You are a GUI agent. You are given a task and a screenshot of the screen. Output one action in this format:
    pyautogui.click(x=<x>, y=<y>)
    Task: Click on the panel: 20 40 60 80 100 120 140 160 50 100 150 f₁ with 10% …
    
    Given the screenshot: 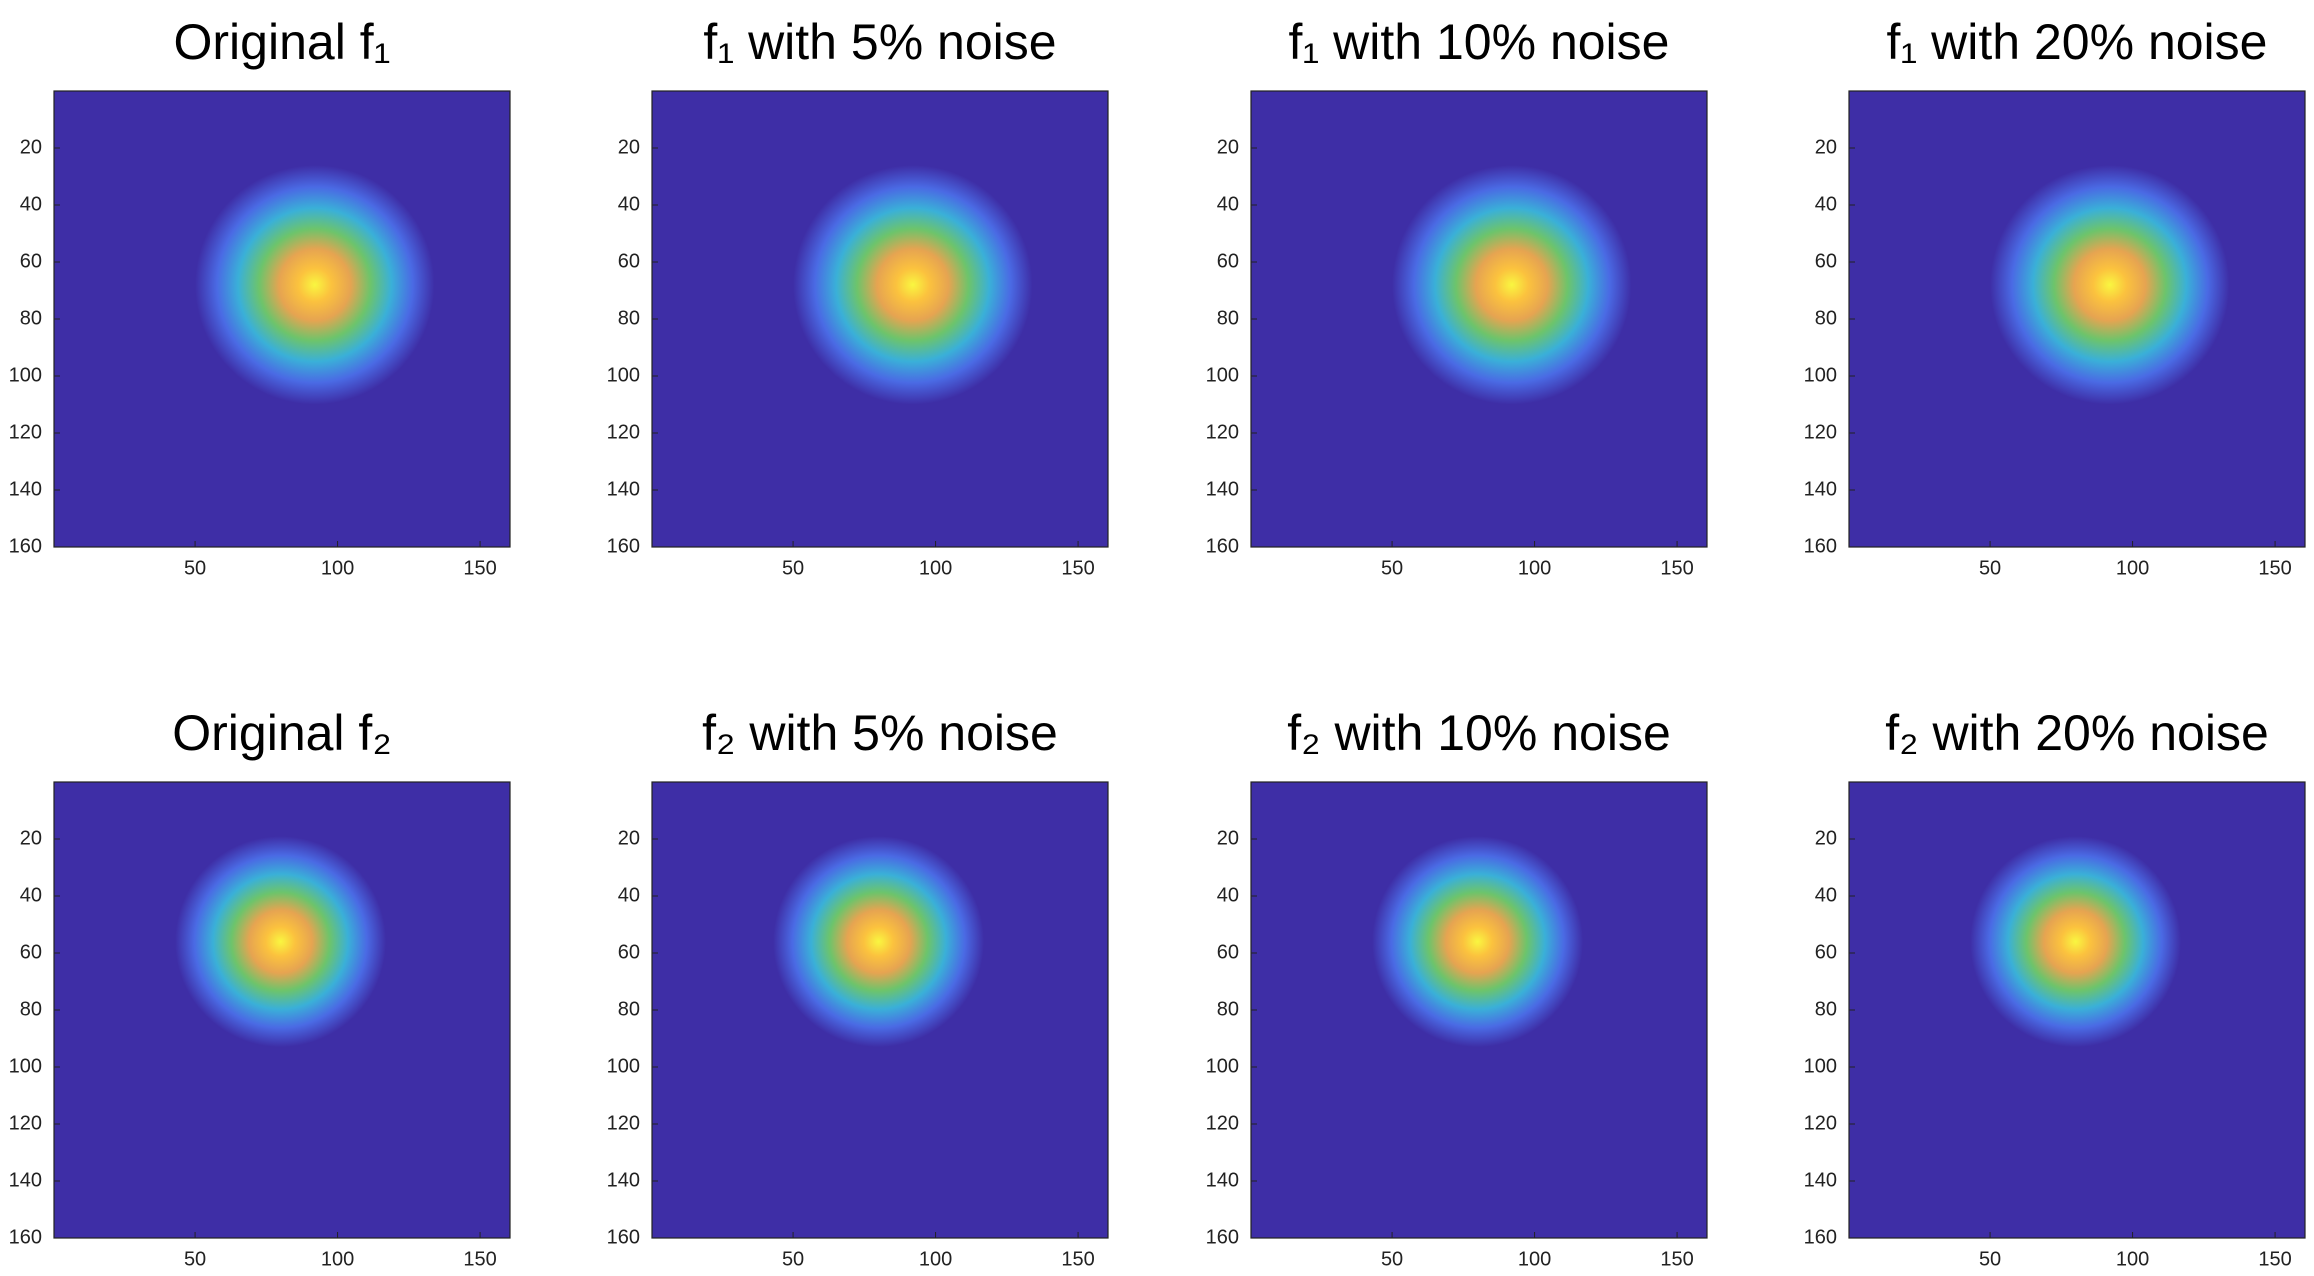 What is the action you would take?
    pyautogui.click(x=1457, y=296)
    